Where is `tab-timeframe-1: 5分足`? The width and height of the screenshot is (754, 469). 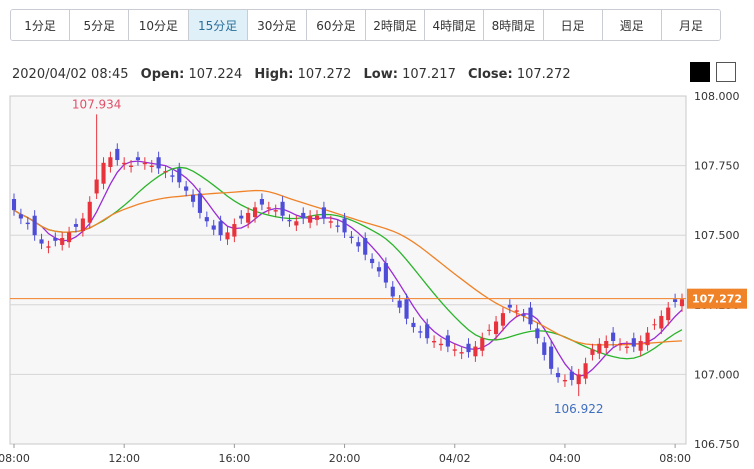 tab-timeframe-1: 5分足 is located at coordinates (100, 25).